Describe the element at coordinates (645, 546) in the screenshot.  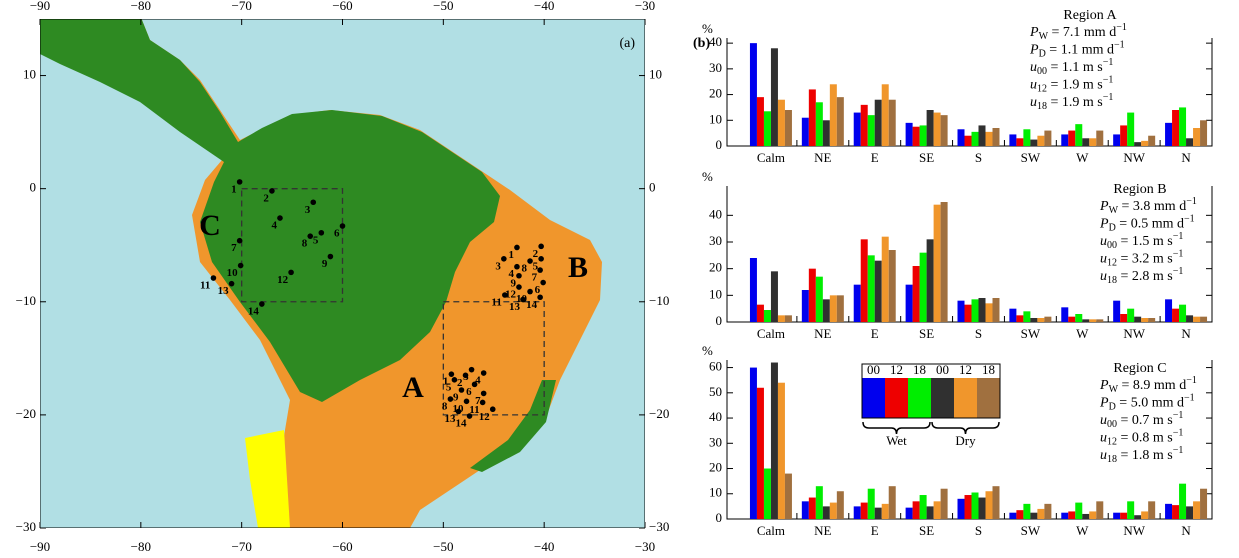
I see `x-tick-label: −30` at that location.